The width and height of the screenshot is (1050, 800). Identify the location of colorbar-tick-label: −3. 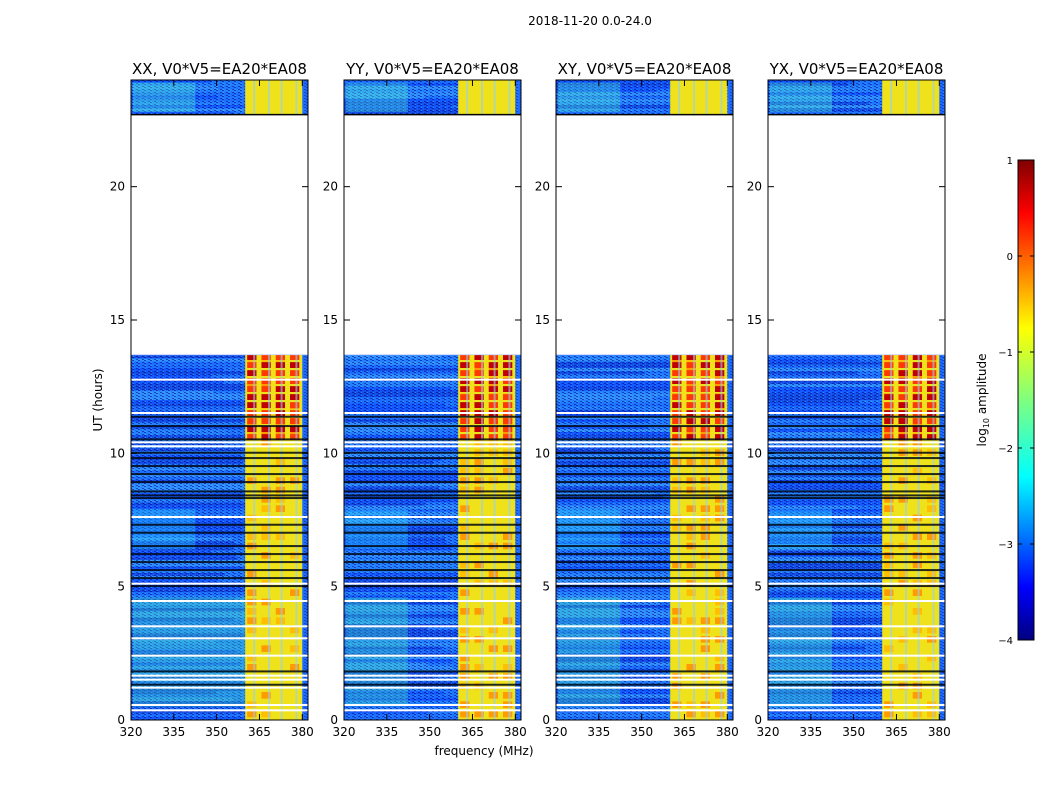
(1005, 545).